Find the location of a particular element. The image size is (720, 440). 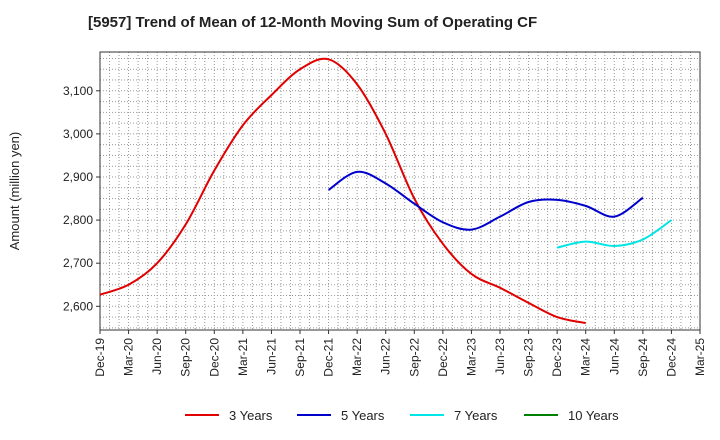

x-tick-label: Mar-23 is located at coordinates (471, 357).